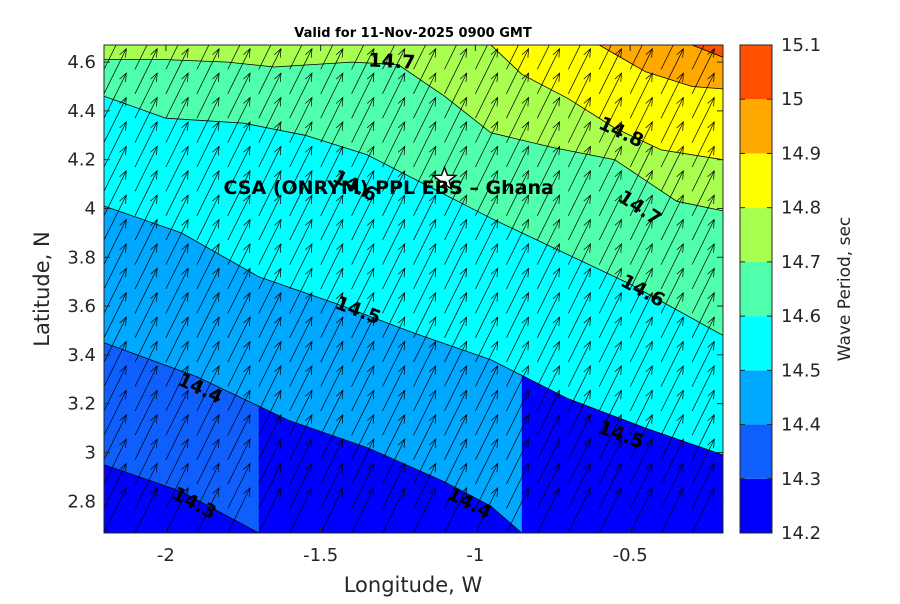 The width and height of the screenshot is (900, 604). What do you see at coordinates (801, 425) in the screenshot?
I see `colorbar-tick-label: 14.4` at bounding box center [801, 425].